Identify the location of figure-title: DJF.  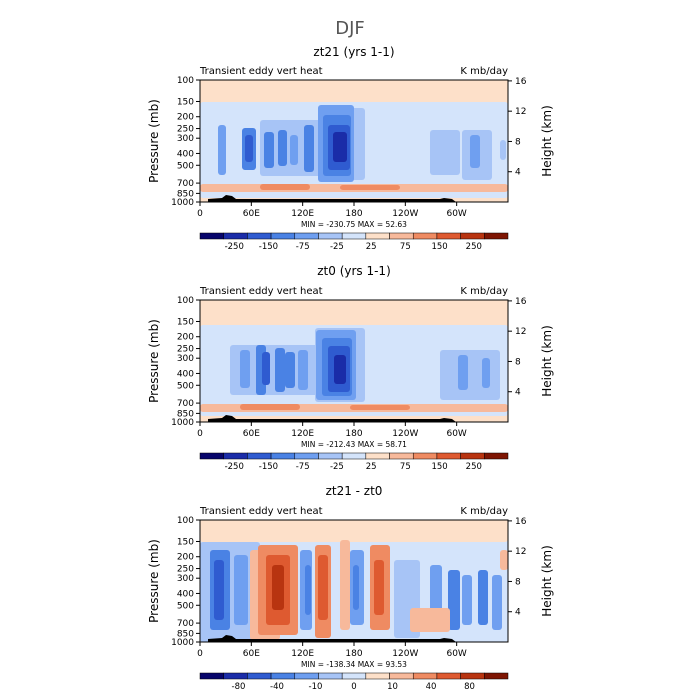
(350, 28).